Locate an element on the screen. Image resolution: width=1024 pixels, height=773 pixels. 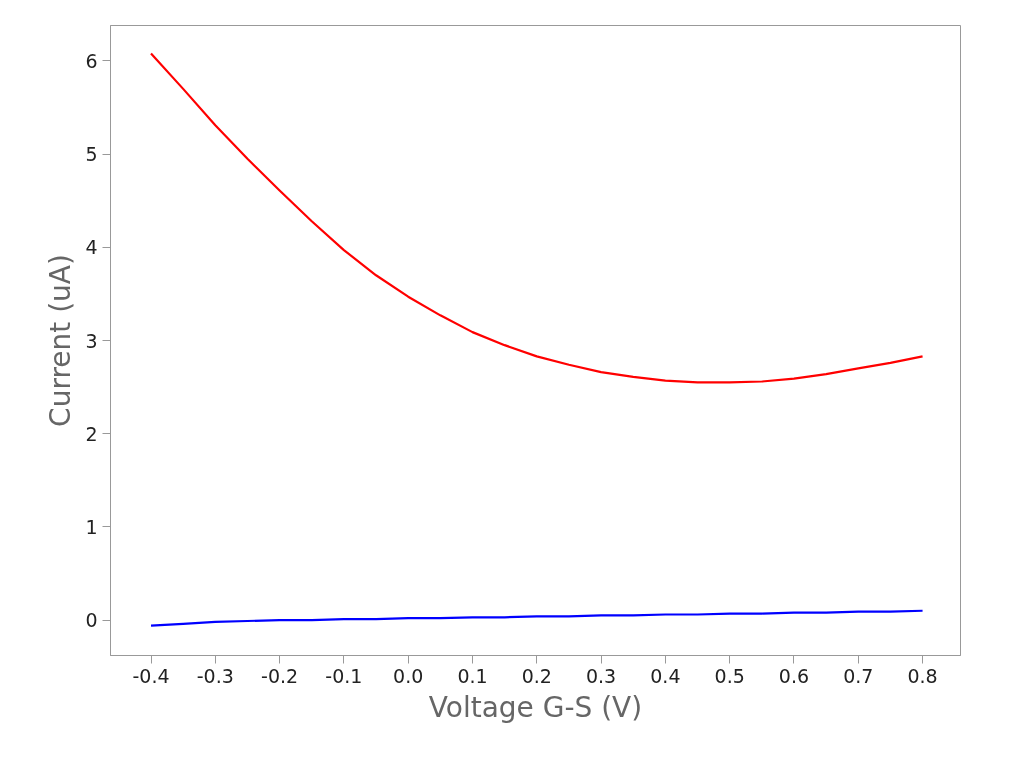
x-tick-label: -0.3 is located at coordinates (215, 675).